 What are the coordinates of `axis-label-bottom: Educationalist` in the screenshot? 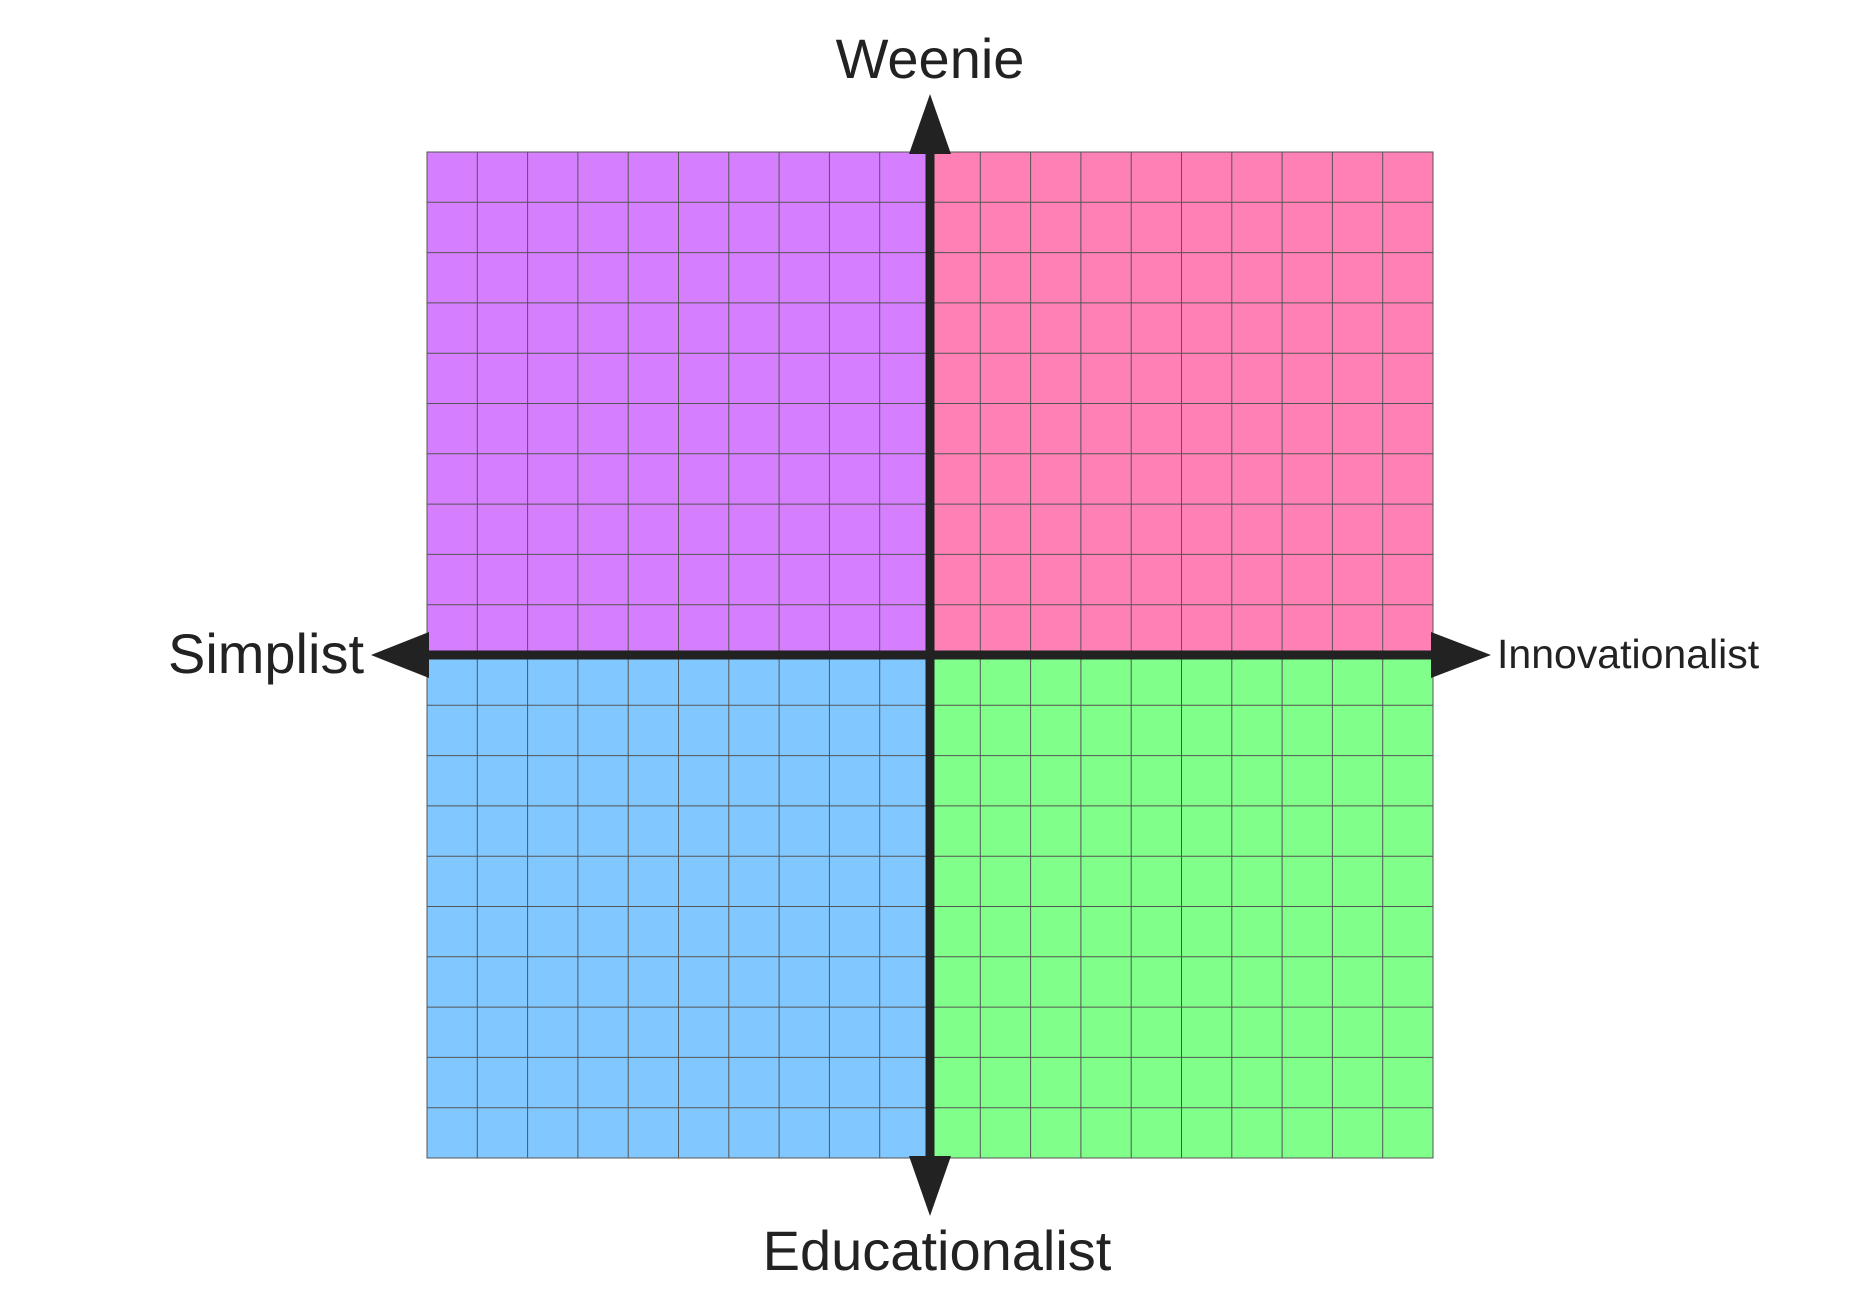 It's located at (937, 1250).